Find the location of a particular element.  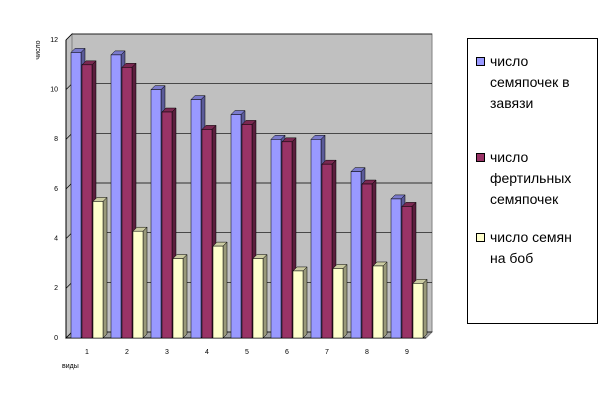

y-tick-label: 8 is located at coordinates (56, 139).